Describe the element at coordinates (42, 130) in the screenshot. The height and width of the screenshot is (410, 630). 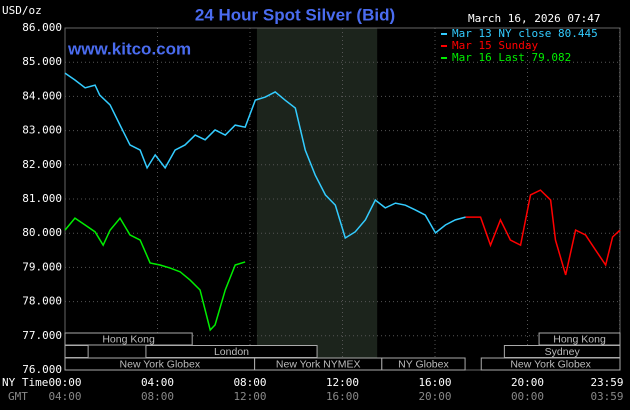
I see `y-tick-label: 83.000` at that location.